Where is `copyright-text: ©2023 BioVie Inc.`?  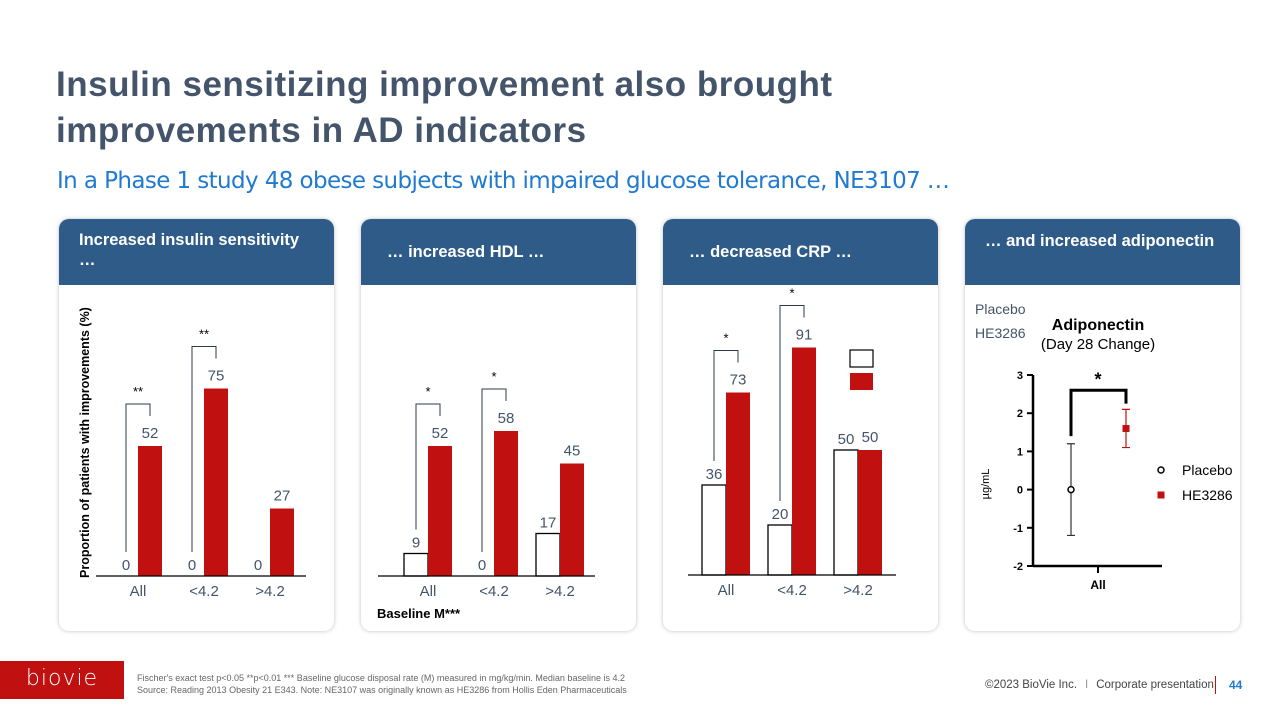
copyright-text: ©2023 BioVie Inc. is located at coordinates (1031, 685).